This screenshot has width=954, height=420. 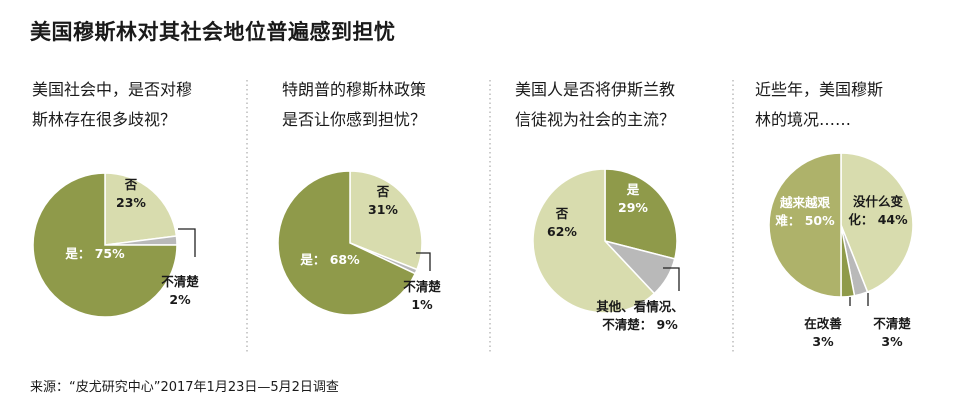 I want to click on slice-label: 越来越艰, so click(x=805, y=202).